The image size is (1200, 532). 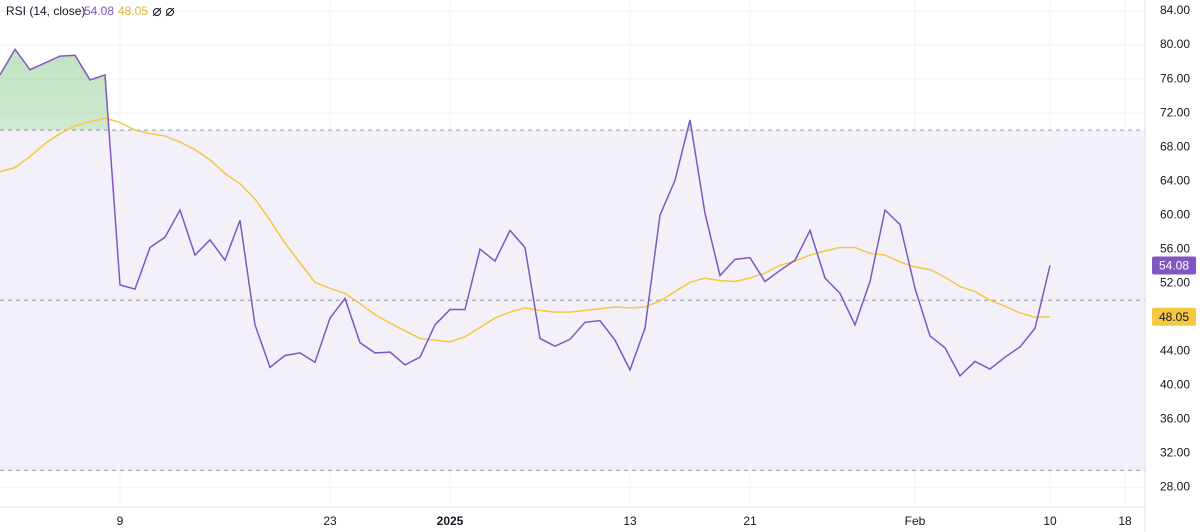 I want to click on x-tick-label: 9, so click(x=120, y=521).